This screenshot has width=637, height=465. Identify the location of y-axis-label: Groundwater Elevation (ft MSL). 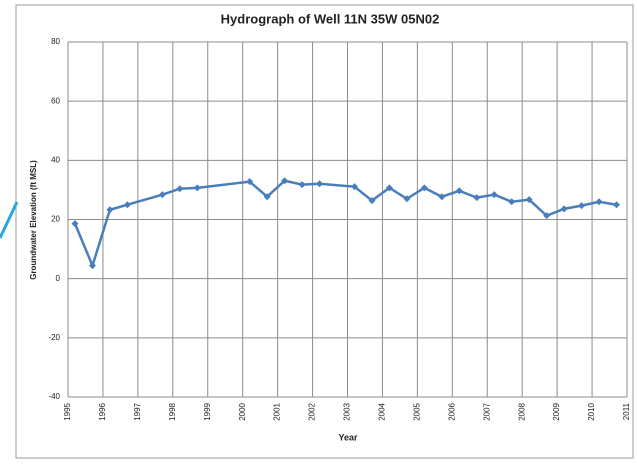
(33, 220).